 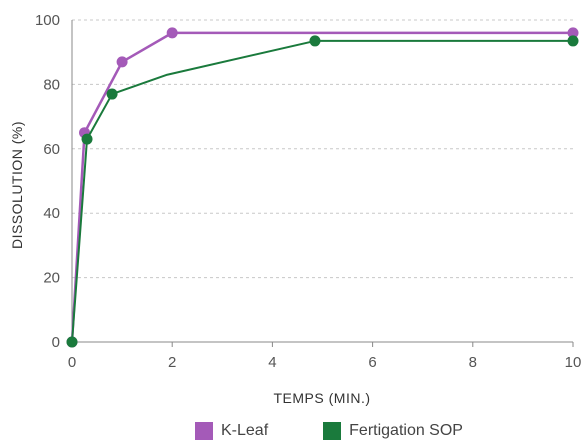 What do you see at coordinates (332, 431) in the screenshot?
I see `legend-swatch-fertigation-sop` at bounding box center [332, 431].